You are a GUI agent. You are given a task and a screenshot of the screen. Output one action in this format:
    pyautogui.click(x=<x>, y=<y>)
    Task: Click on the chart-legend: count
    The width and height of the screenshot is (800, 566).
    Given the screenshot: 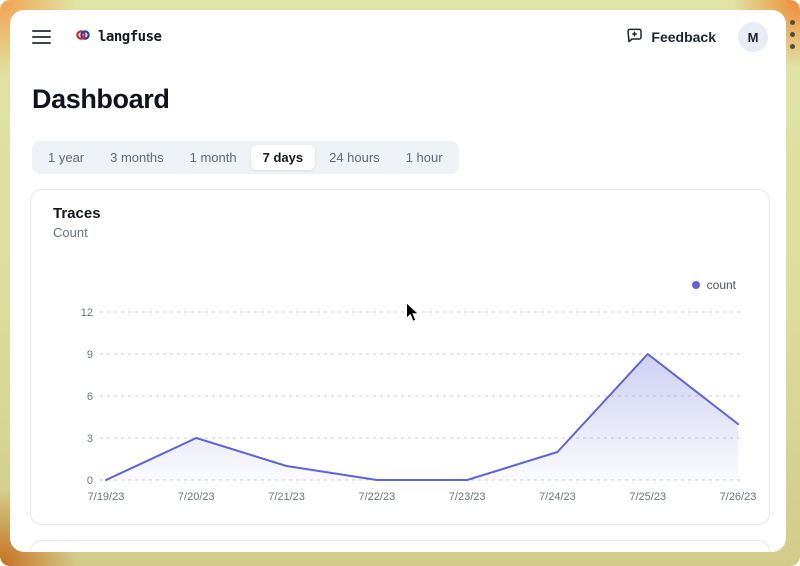 What is the action you would take?
    pyautogui.click(x=713, y=285)
    